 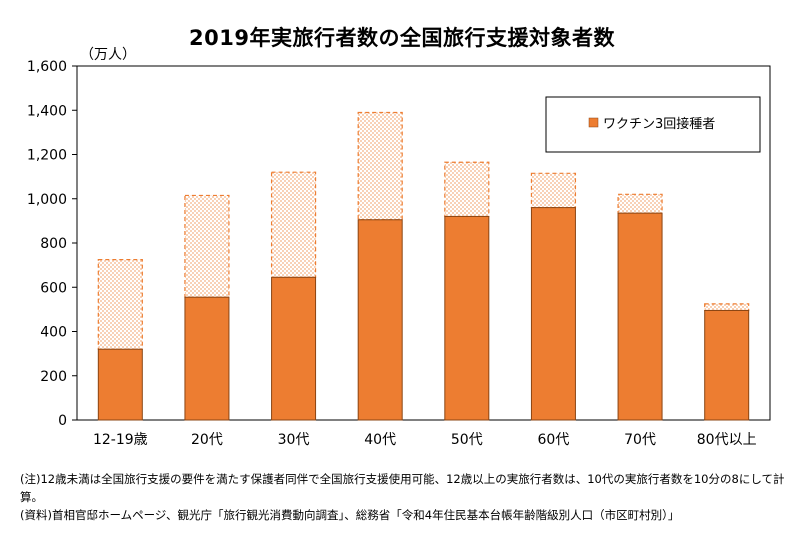 I want to click on chart-title: 2019年実旅行者数の全国旅行支援対象者数, so click(x=402, y=38).